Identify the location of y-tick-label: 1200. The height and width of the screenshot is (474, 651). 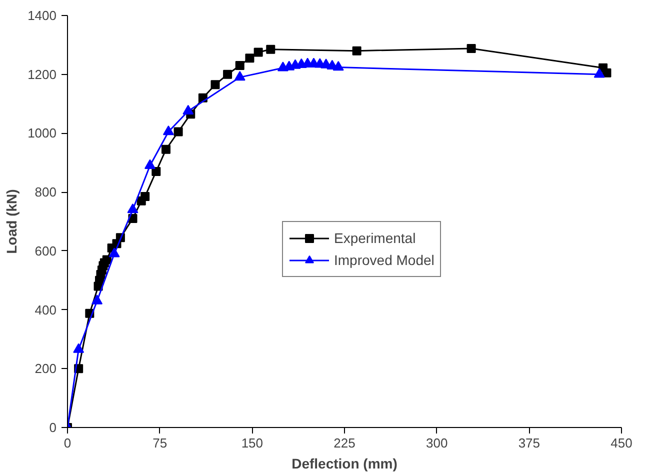
(42, 74).